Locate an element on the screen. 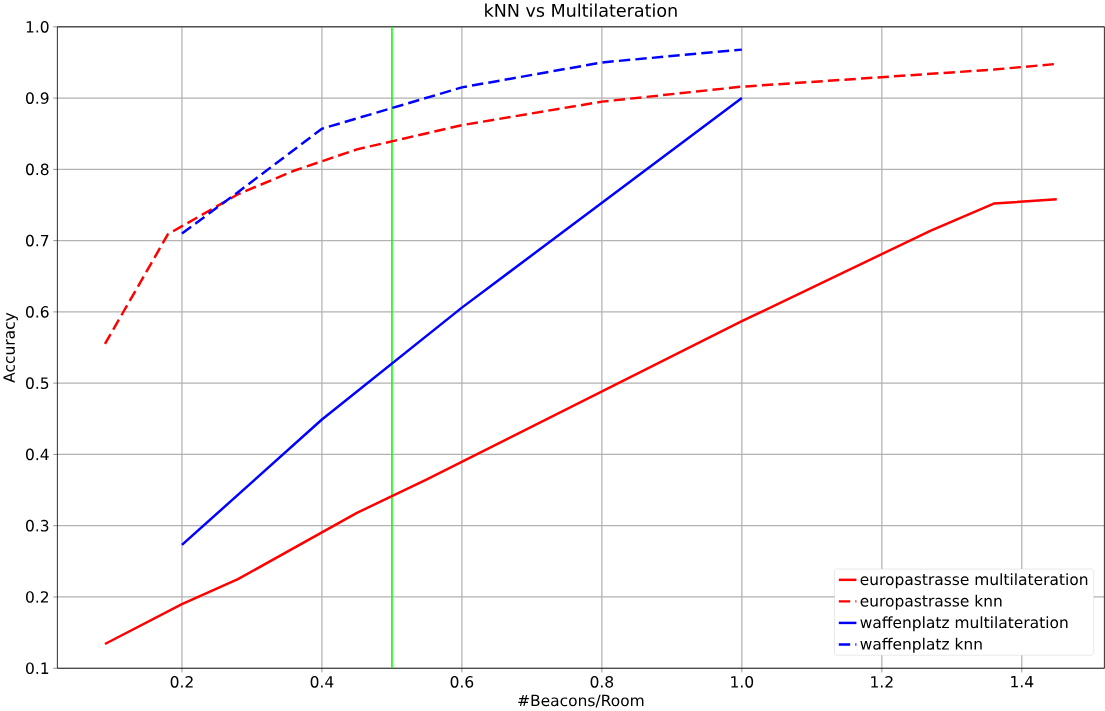 This screenshot has width=1105, height=711. x-tick-label: 1.0 is located at coordinates (742, 682).